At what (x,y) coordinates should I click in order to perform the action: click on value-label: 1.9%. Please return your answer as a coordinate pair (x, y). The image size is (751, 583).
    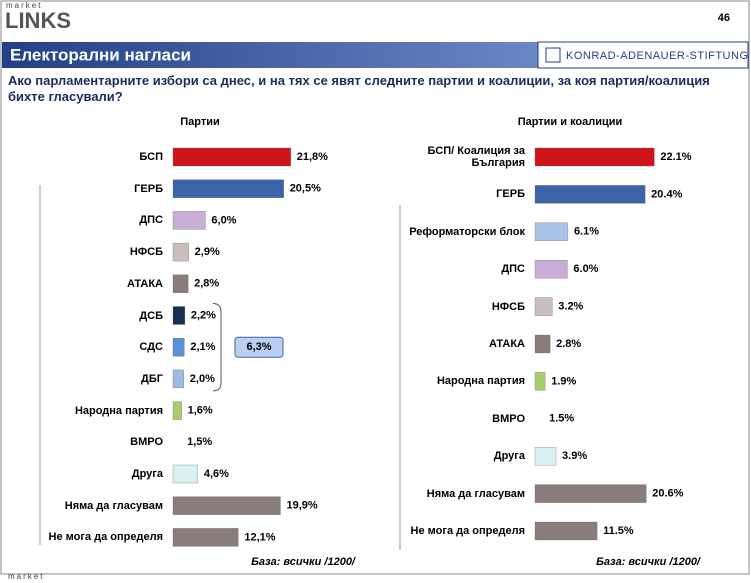
    Looking at the image, I should click on (563, 381).